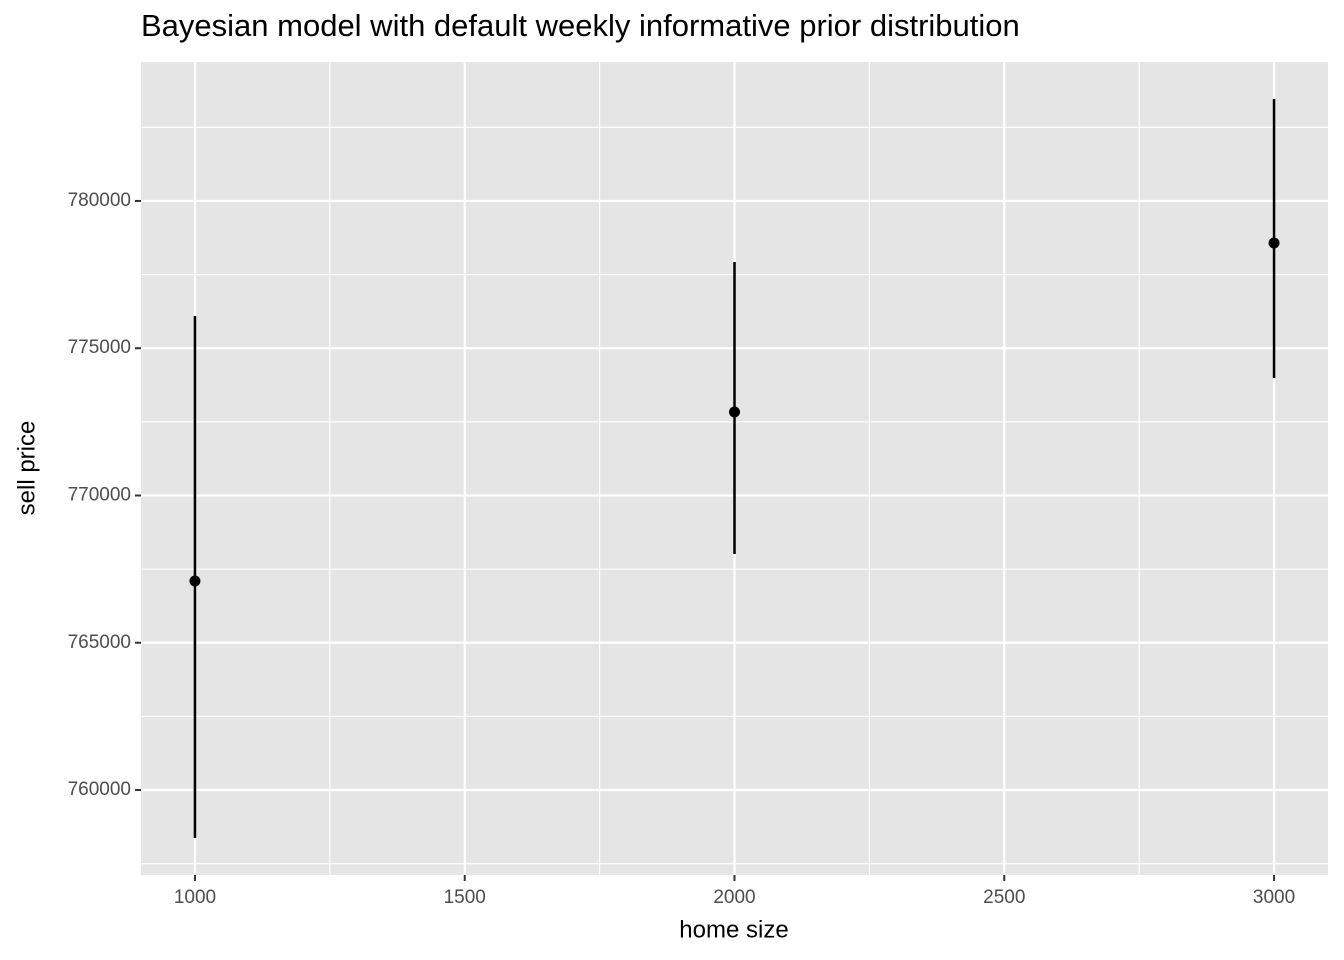 The height and width of the screenshot is (960, 1344). What do you see at coordinates (99, 200) in the screenshot?
I see `y-tick-label: 780000` at bounding box center [99, 200].